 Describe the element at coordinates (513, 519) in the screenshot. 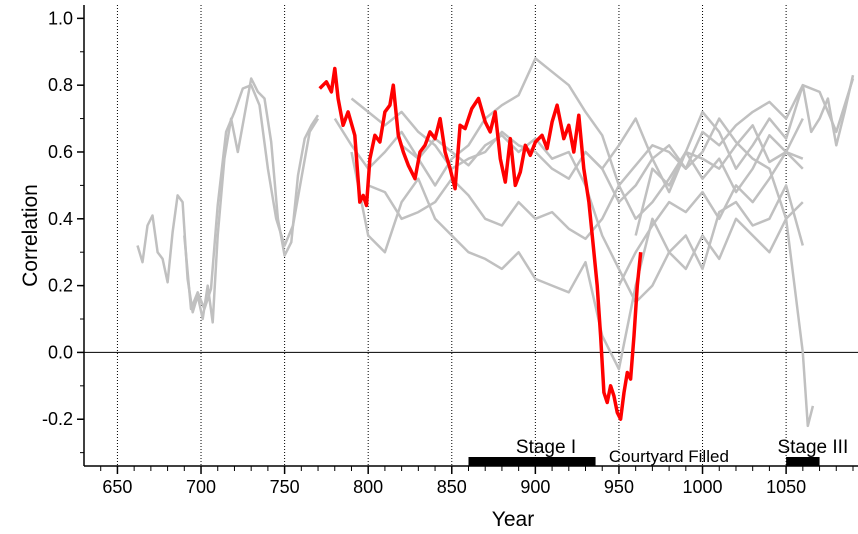

I see `x-axis-title: Year` at that location.